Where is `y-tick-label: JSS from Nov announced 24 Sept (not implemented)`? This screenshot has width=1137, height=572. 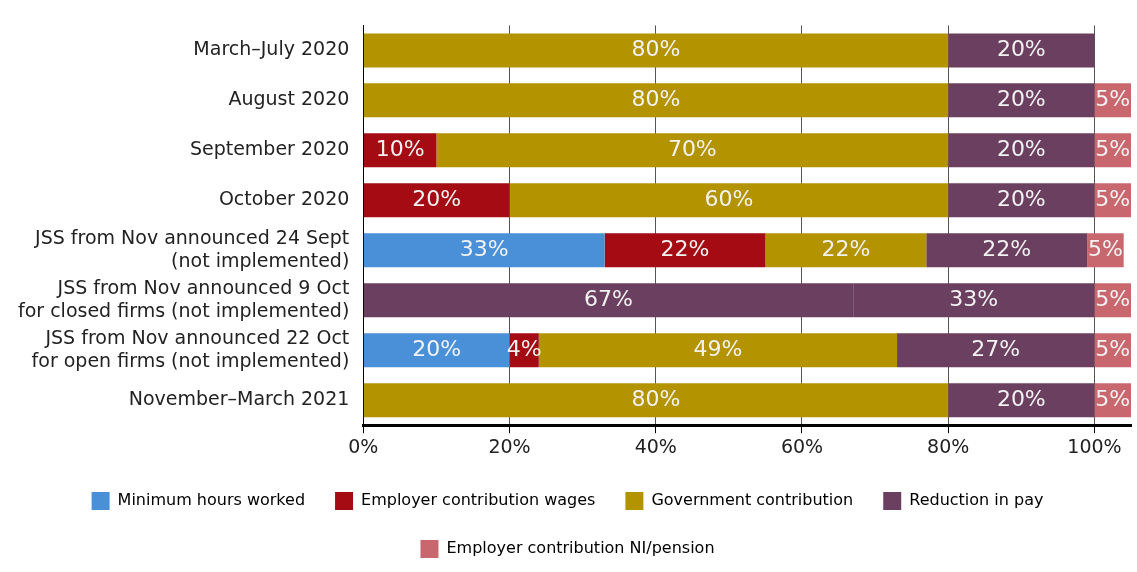
y-tick-label: JSS from Nov announced 24 Sept (not implemented) is located at coordinates (192, 248).